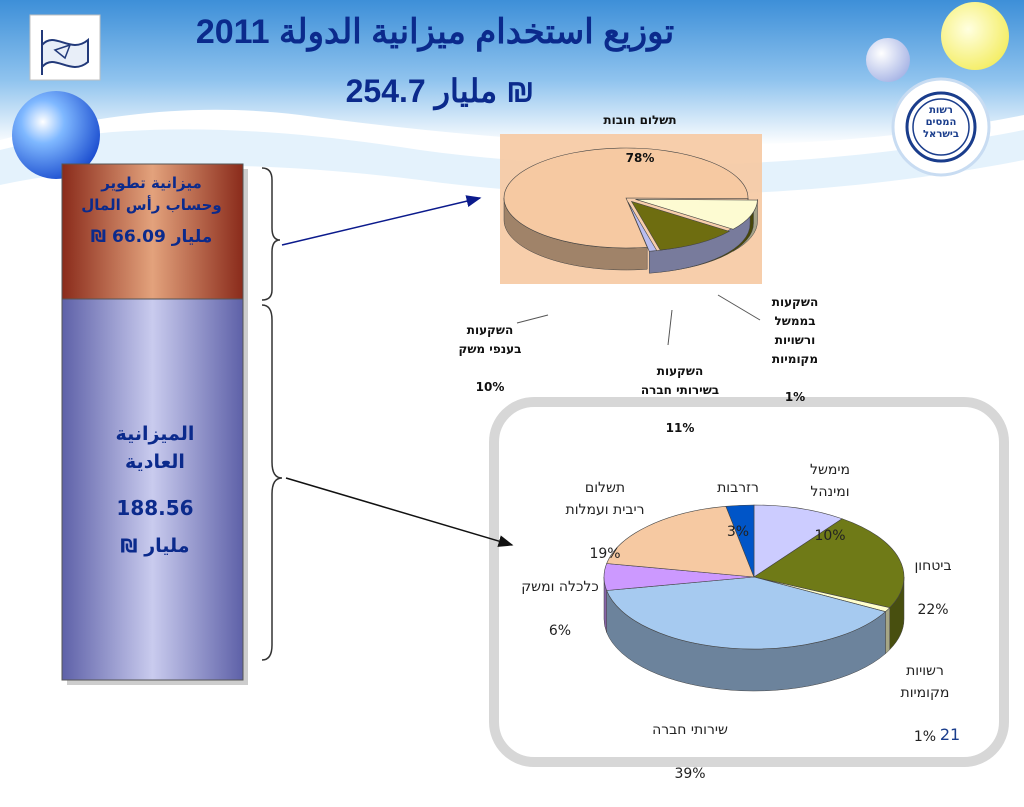 This screenshot has width=1024, height=807. I want to click on bottom-label-reserves-pct: 3%, so click(738, 532).